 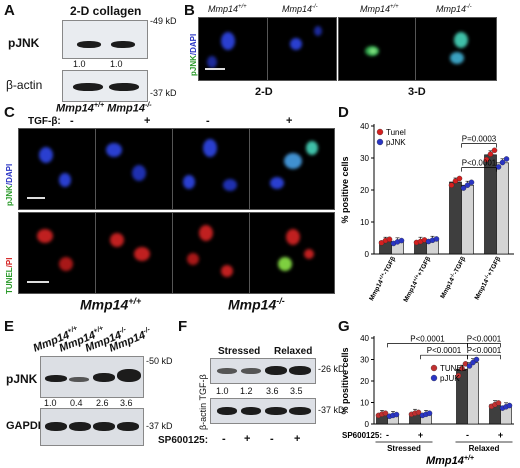 I want to click on genotype-sup: +/+, so click(x=242, y=7).